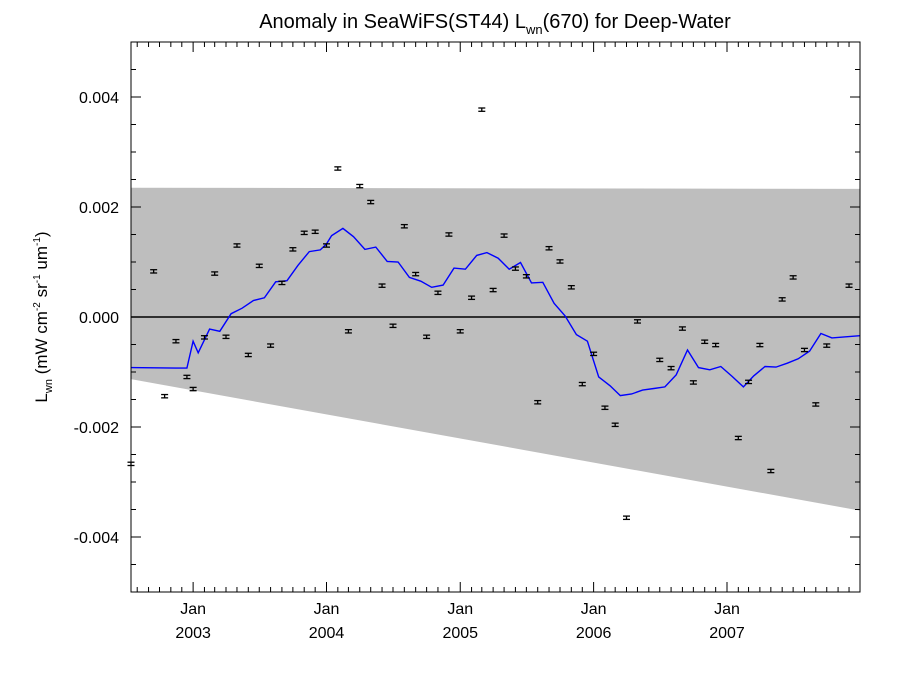 This screenshot has height=675, width=900. What do you see at coordinates (727, 633) in the screenshot?
I see `x-tick-label-year: 2007` at bounding box center [727, 633].